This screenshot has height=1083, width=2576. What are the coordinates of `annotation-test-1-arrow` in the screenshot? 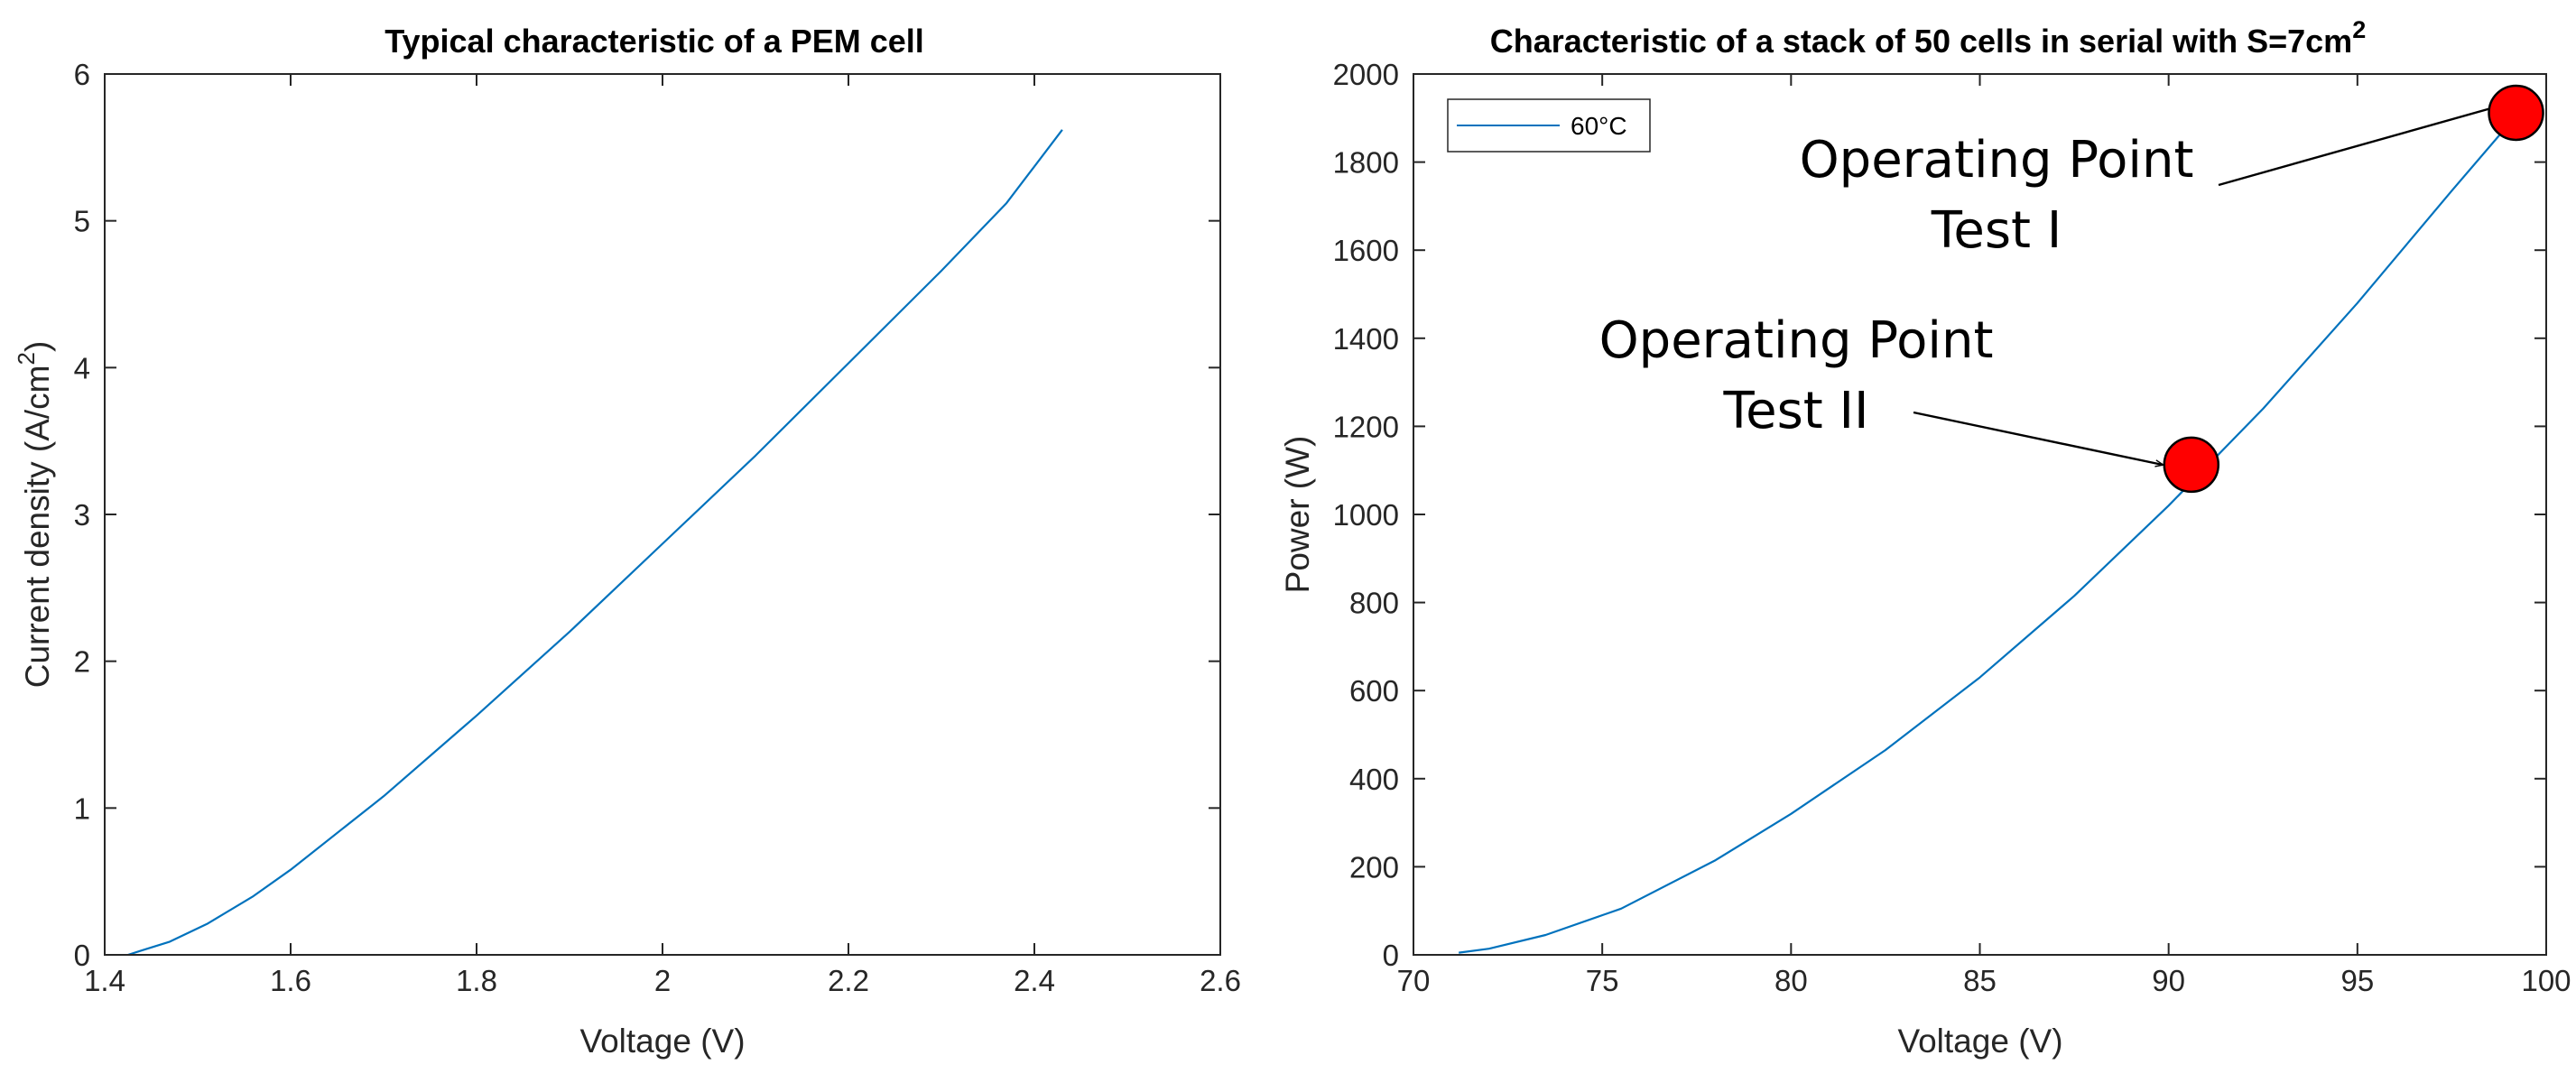 It's located at (2361, 146).